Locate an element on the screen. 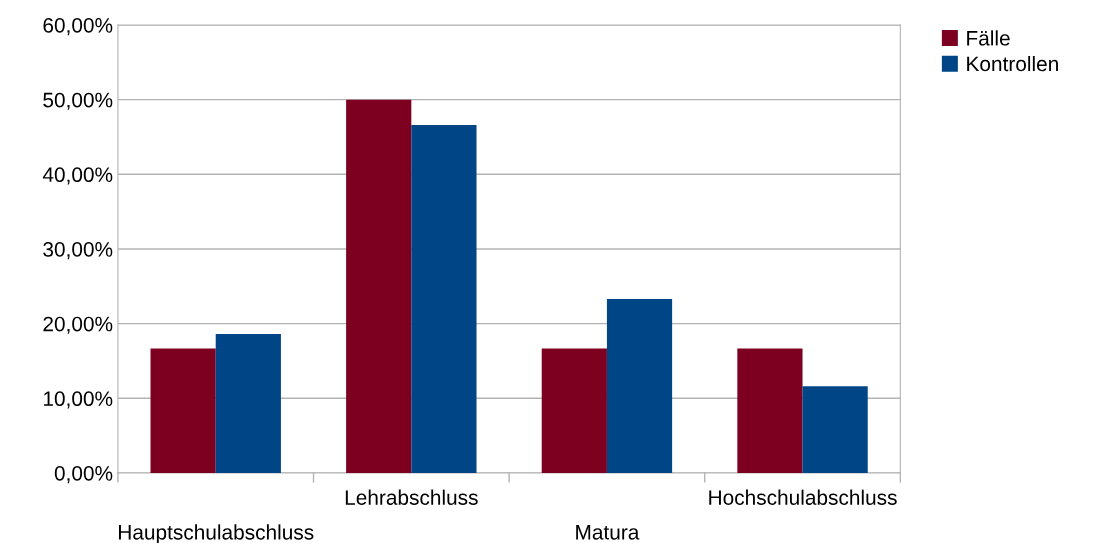 This screenshot has height=543, width=1102. y-tick-label: 10,00% is located at coordinates (78, 400).